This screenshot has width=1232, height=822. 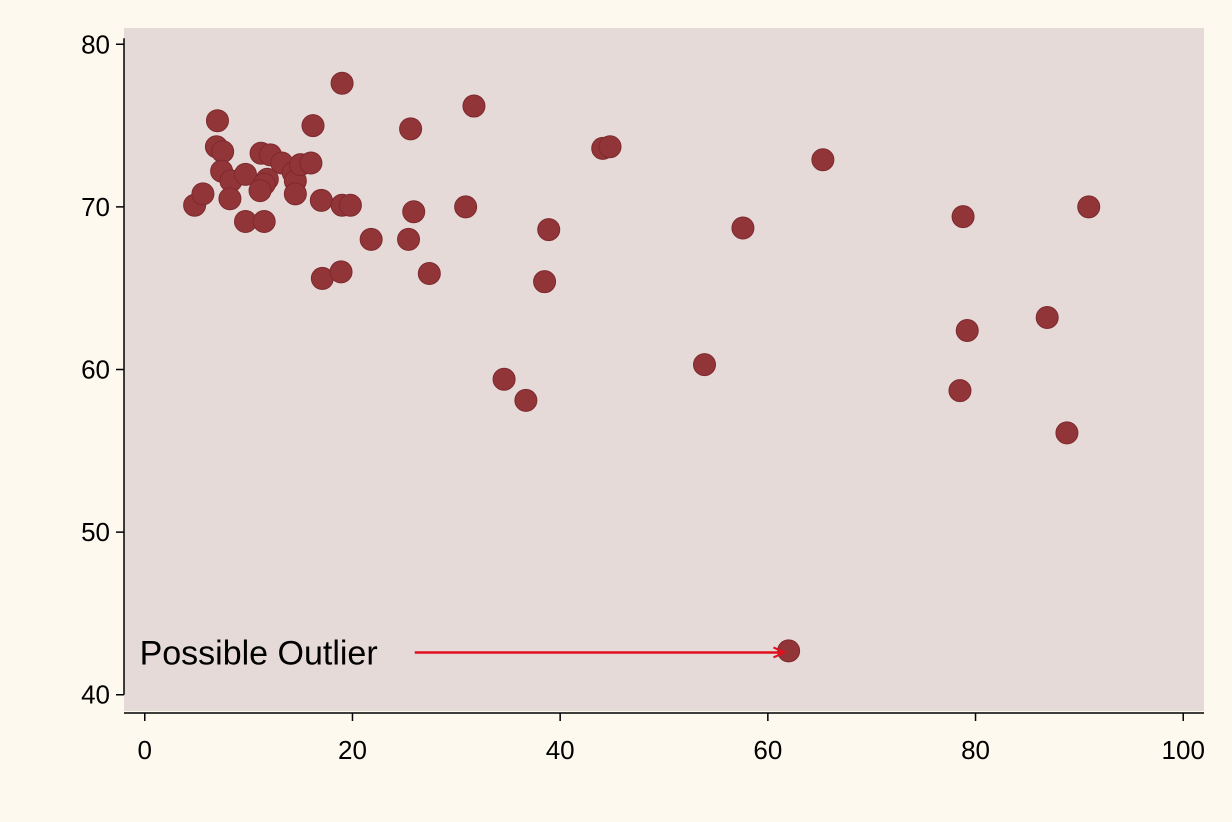 What do you see at coordinates (352, 750) in the screenshot?
I see `x-tick-label: 20` at bounding box center [352, 750].